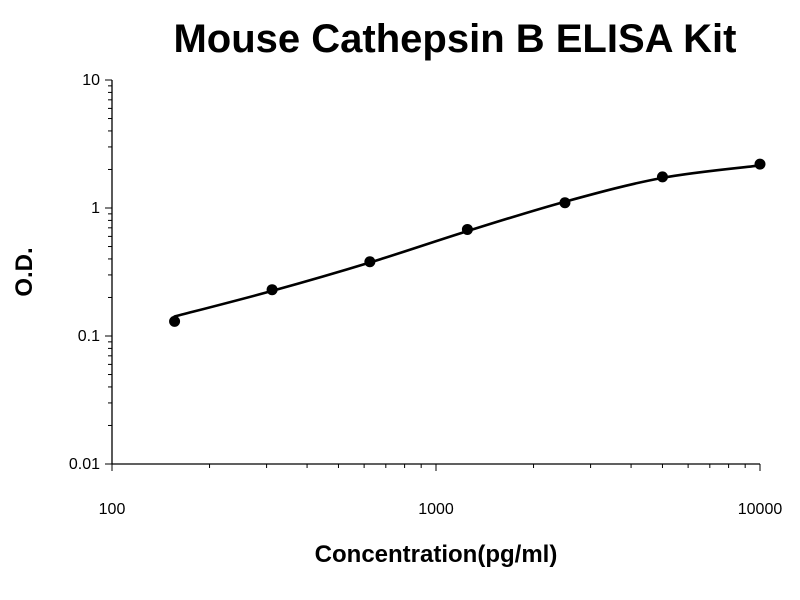  Describe the element at coordinates (24, 271) in the screenshot. I see `y-axis-label: O.D.` at that location.